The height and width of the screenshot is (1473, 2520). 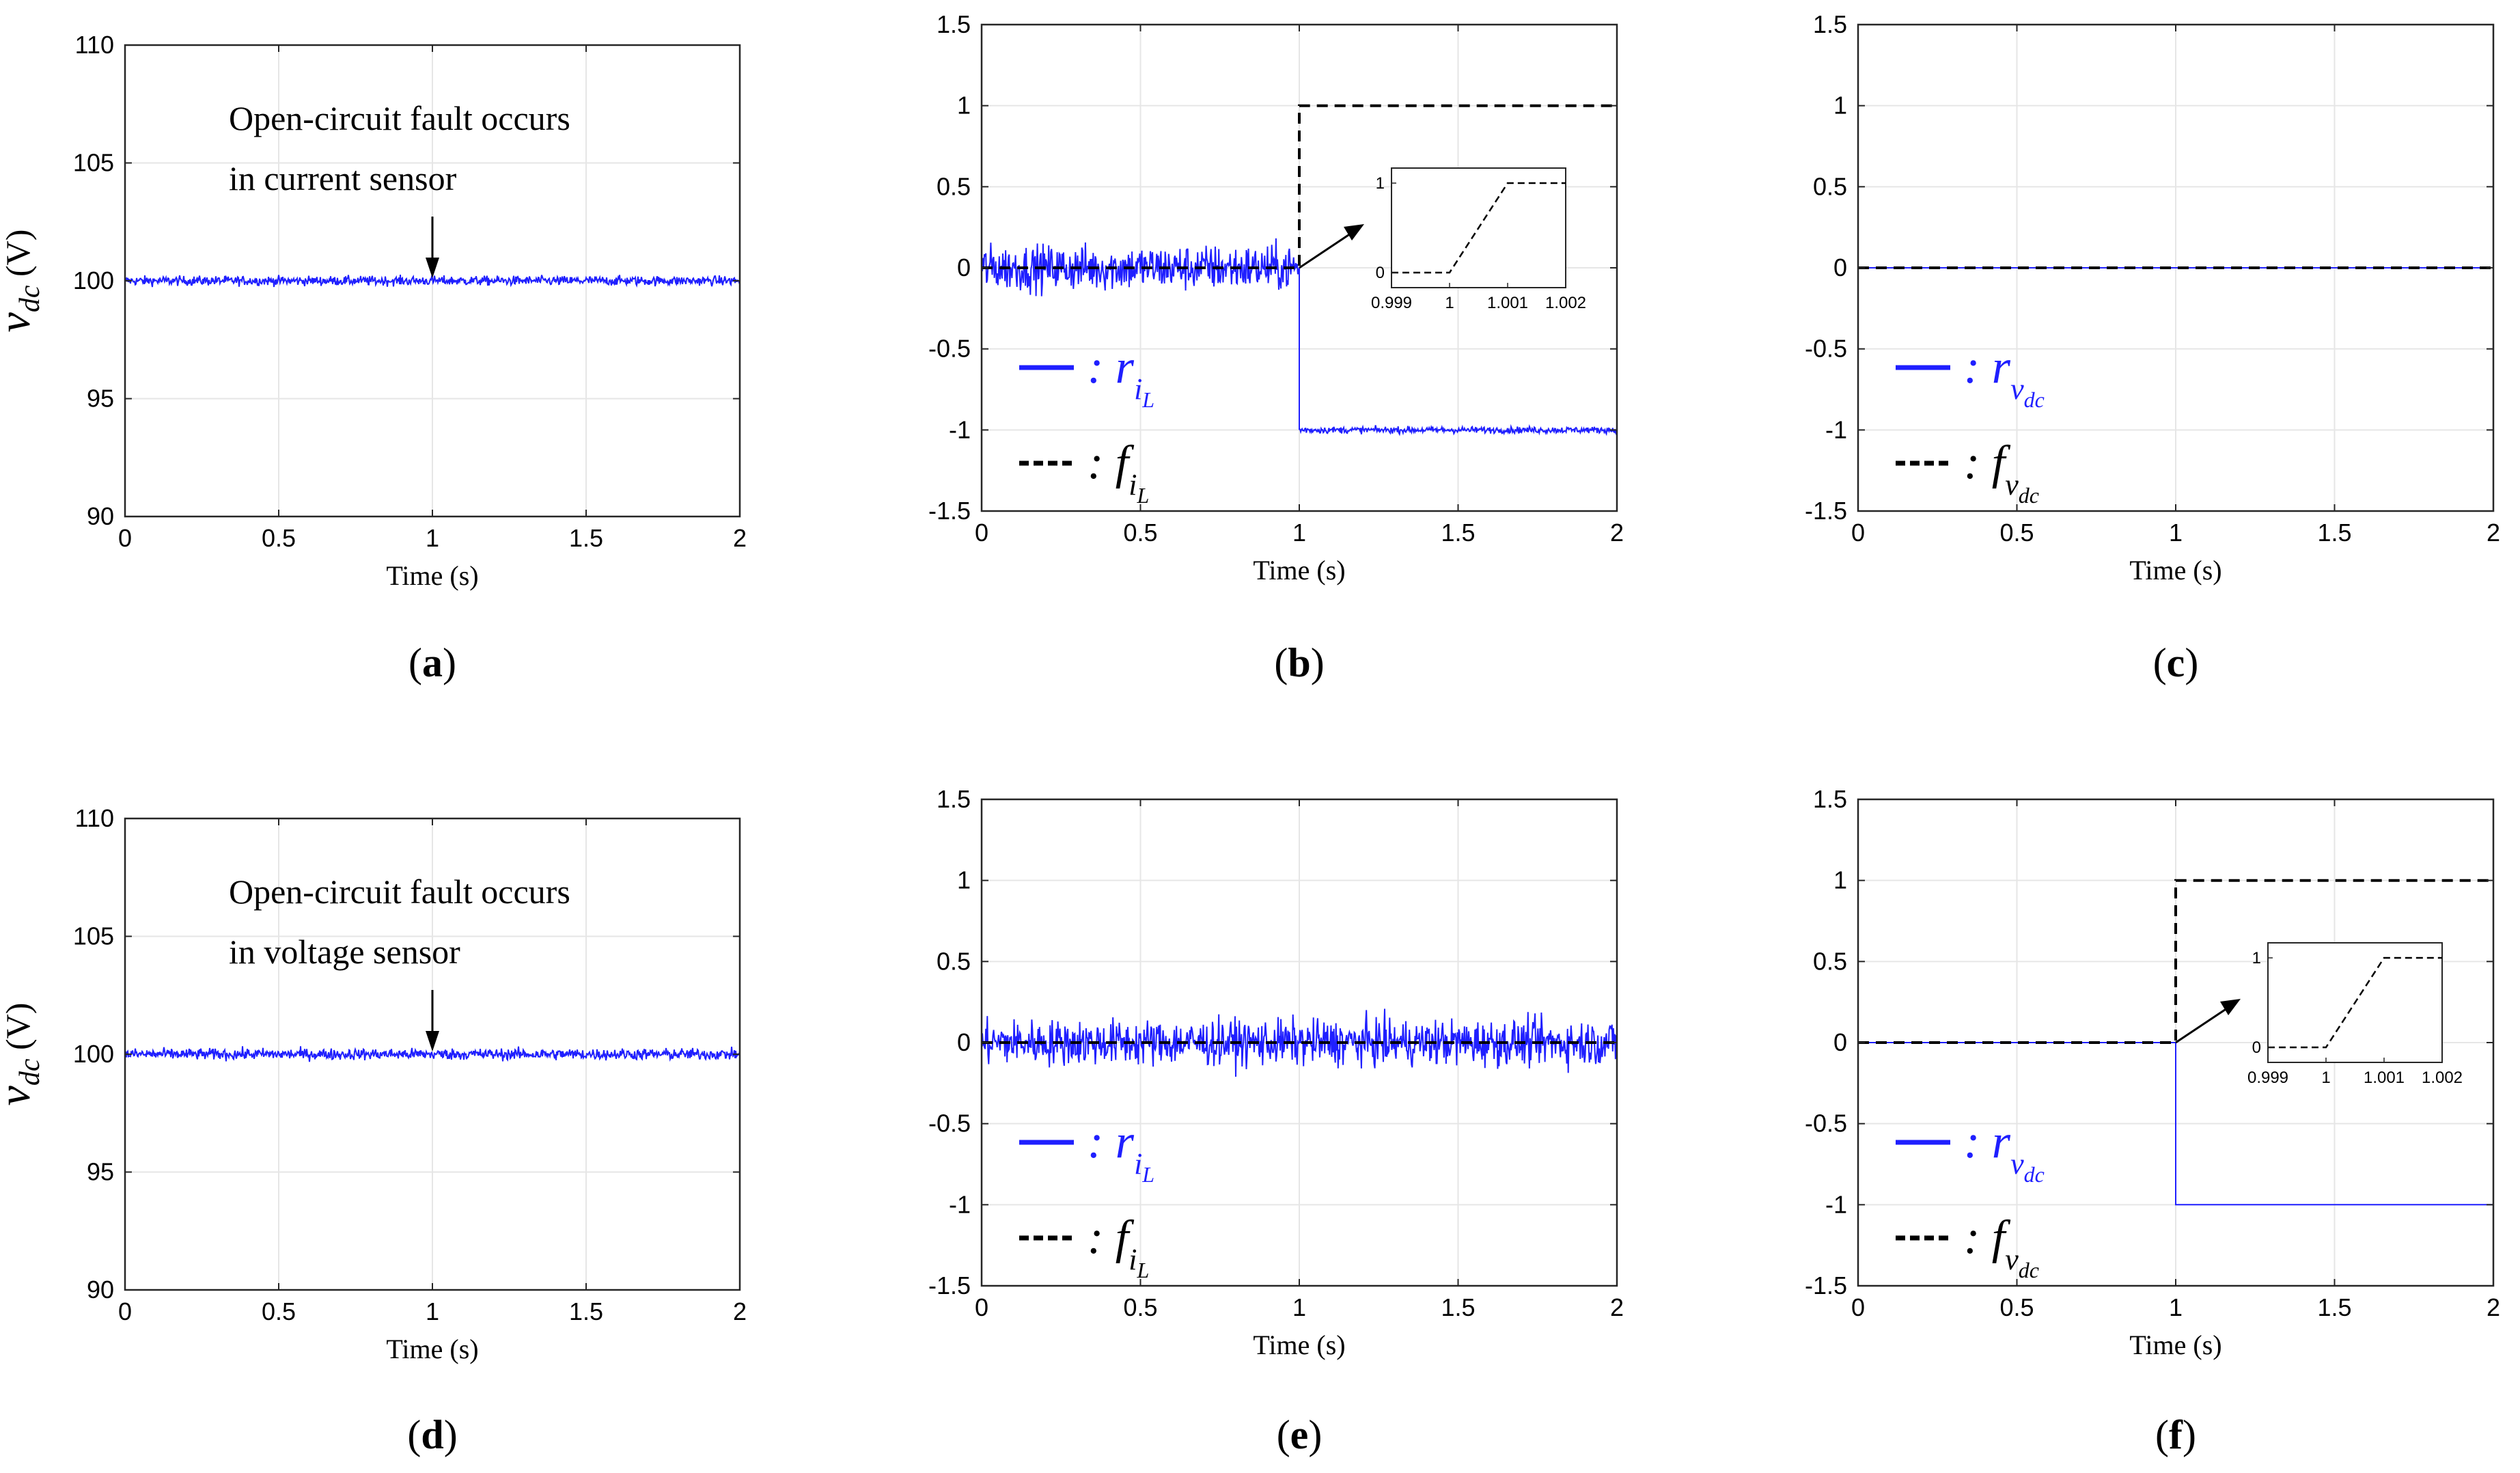 I want to click on annotation-text: Open-circuit fault occurs, so click(x=399, y=118).